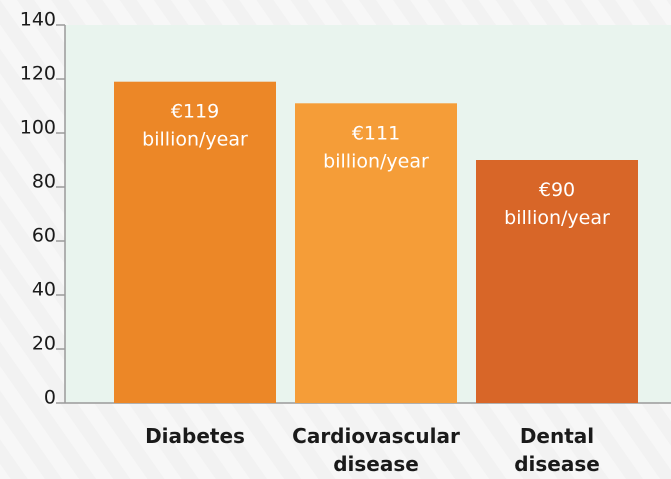 The image size is (671, 479). I want to click on bar, so click(557, 281).